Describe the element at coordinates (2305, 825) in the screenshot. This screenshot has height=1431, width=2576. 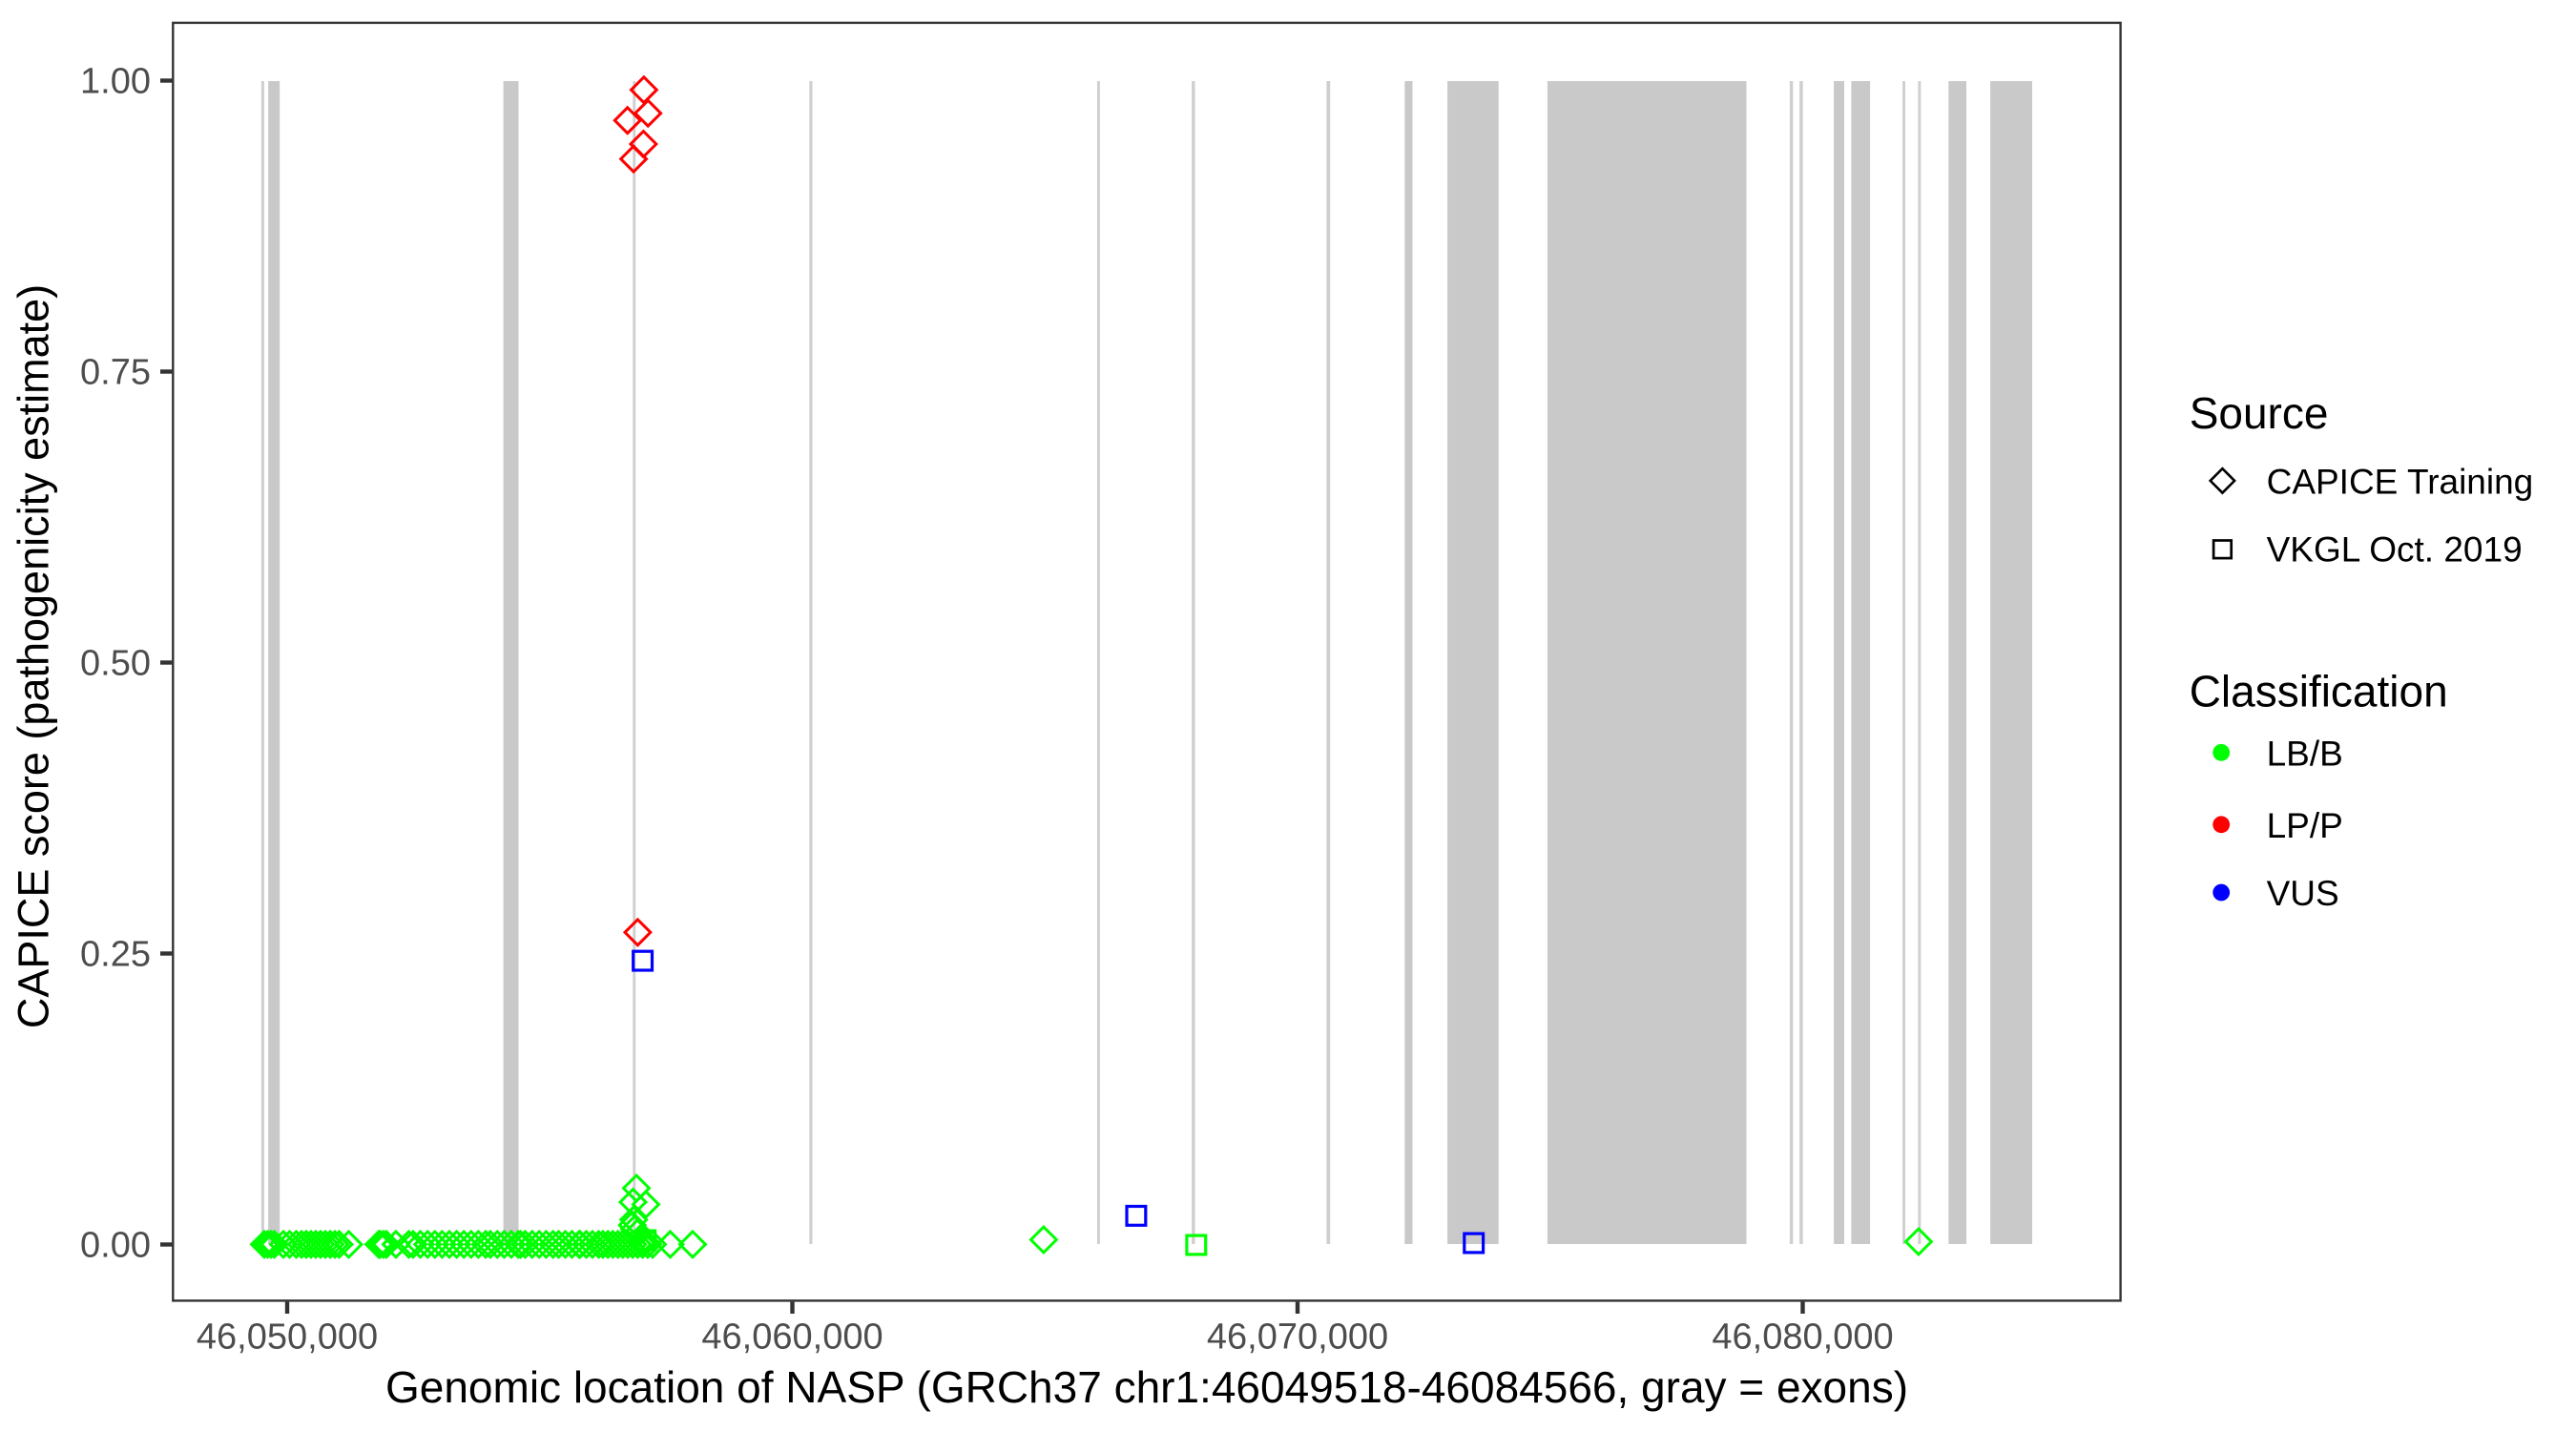
I see `svg-text: LP/P` at that location.